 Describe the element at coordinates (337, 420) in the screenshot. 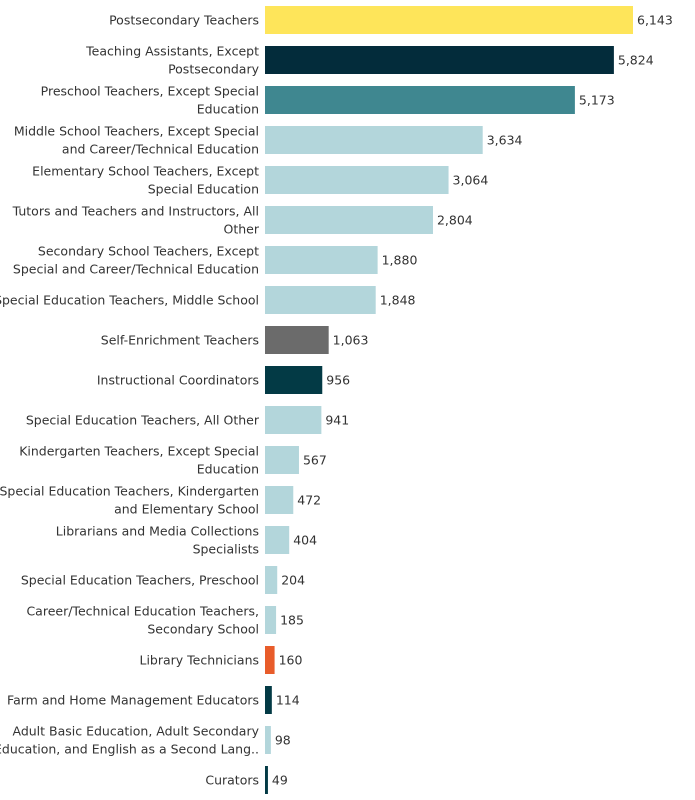

I see `value-label: 941` at that location.